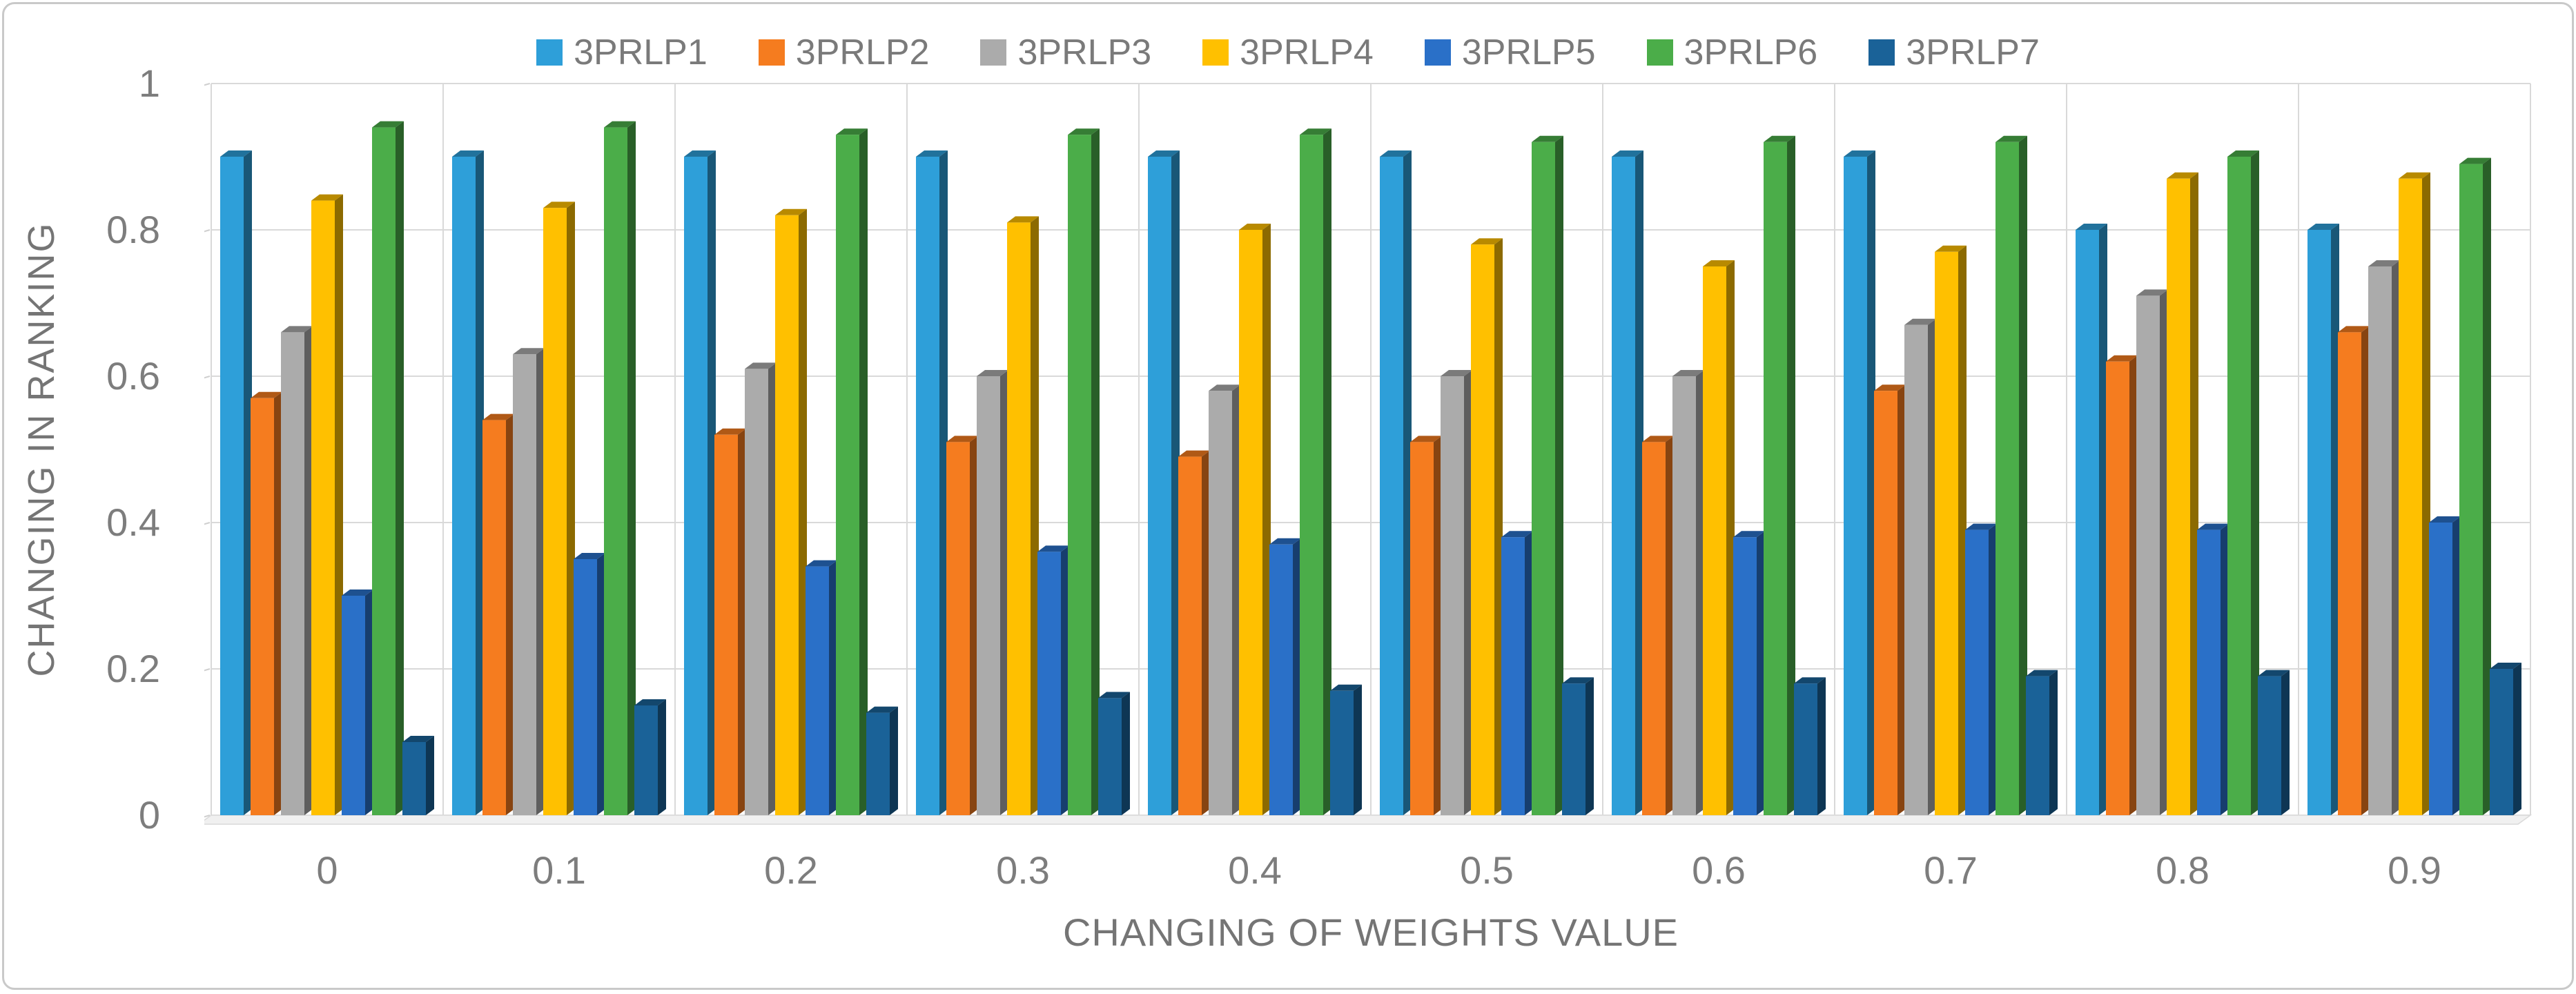 Image resolution: width=2576 pixels, height=994 pixels. Describe the element at coordinates (1452, 595) in the screenshot. I see `bar-3PRLP3-x0.5` at that location.